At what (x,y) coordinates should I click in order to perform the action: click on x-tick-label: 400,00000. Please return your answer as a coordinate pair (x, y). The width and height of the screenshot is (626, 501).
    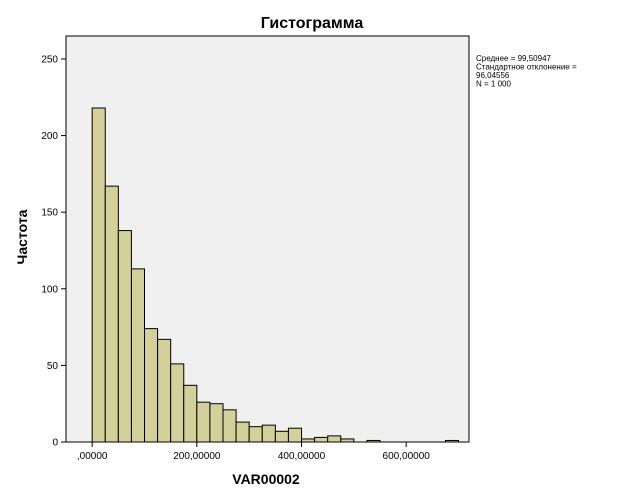
    Looking at the image, I should click on (302, 456).